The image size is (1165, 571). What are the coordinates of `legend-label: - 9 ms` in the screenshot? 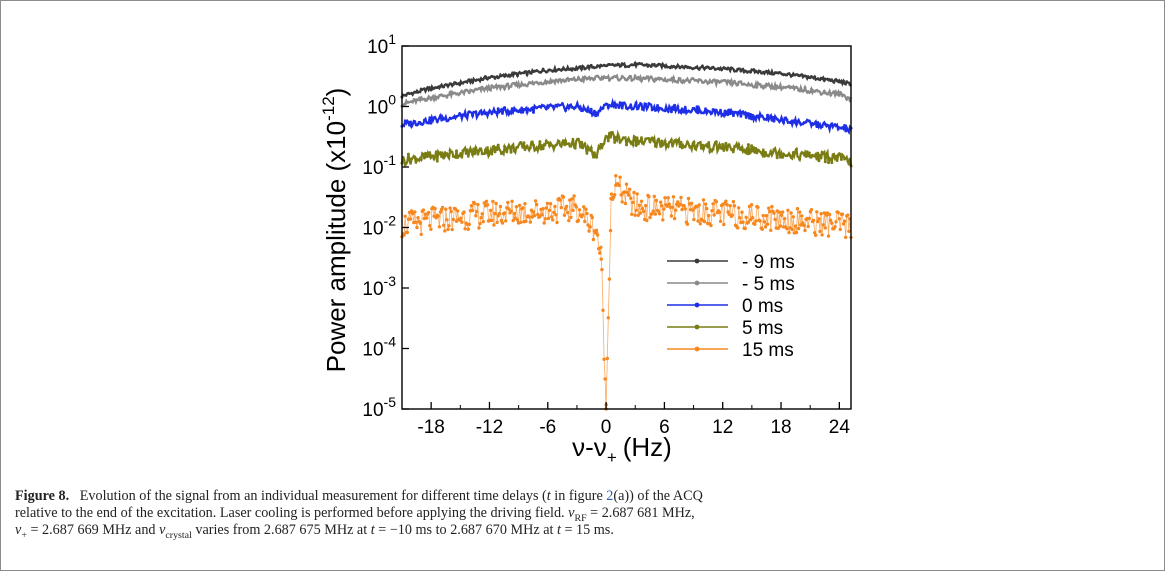 It's located at (768, 262).